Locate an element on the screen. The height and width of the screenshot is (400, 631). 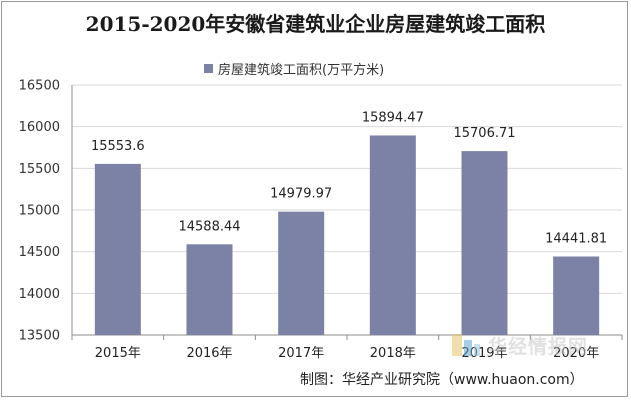
data-label: 15894.47 is located at coordinates (393, 117).